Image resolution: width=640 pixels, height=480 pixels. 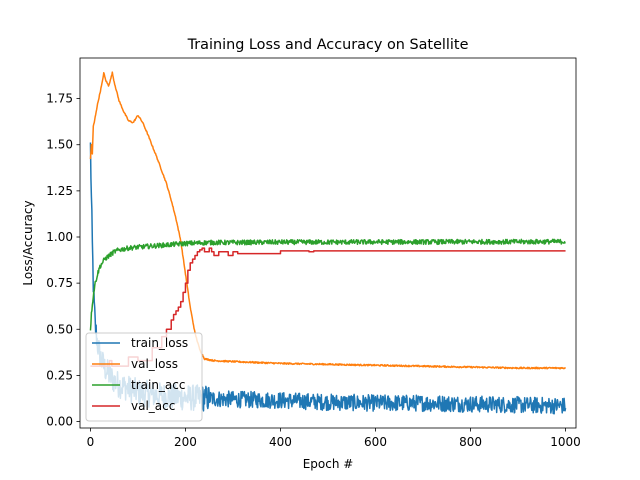 What do you see at coordinates (59, 145) in the screenshot?
I see `y-tick-label: 1.50` at bounding box center [59, 145].